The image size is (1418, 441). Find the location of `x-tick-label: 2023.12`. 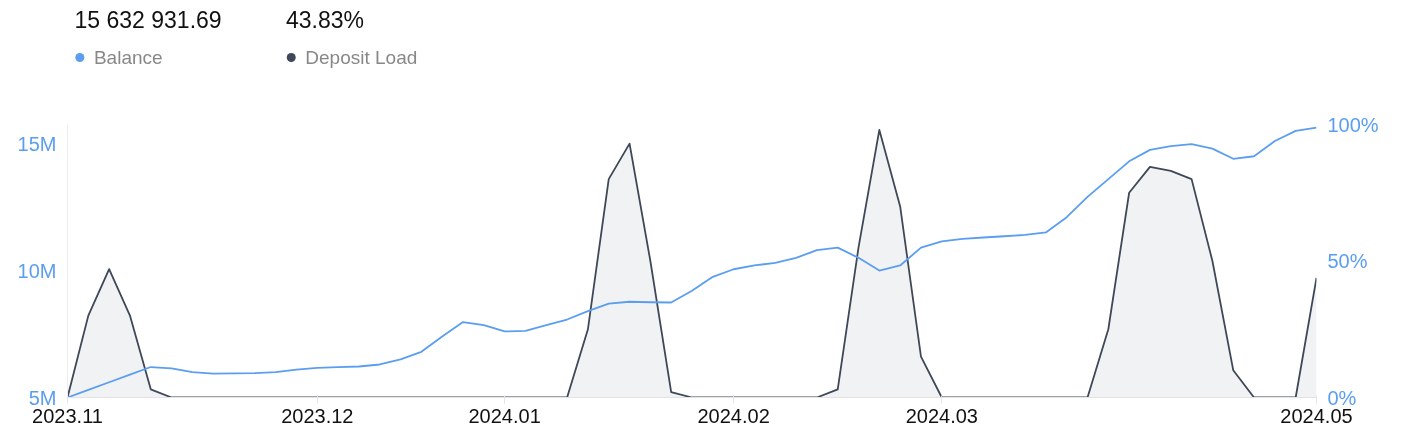

x-tick-label: 2023.12 is located at coordinates (317, 415).